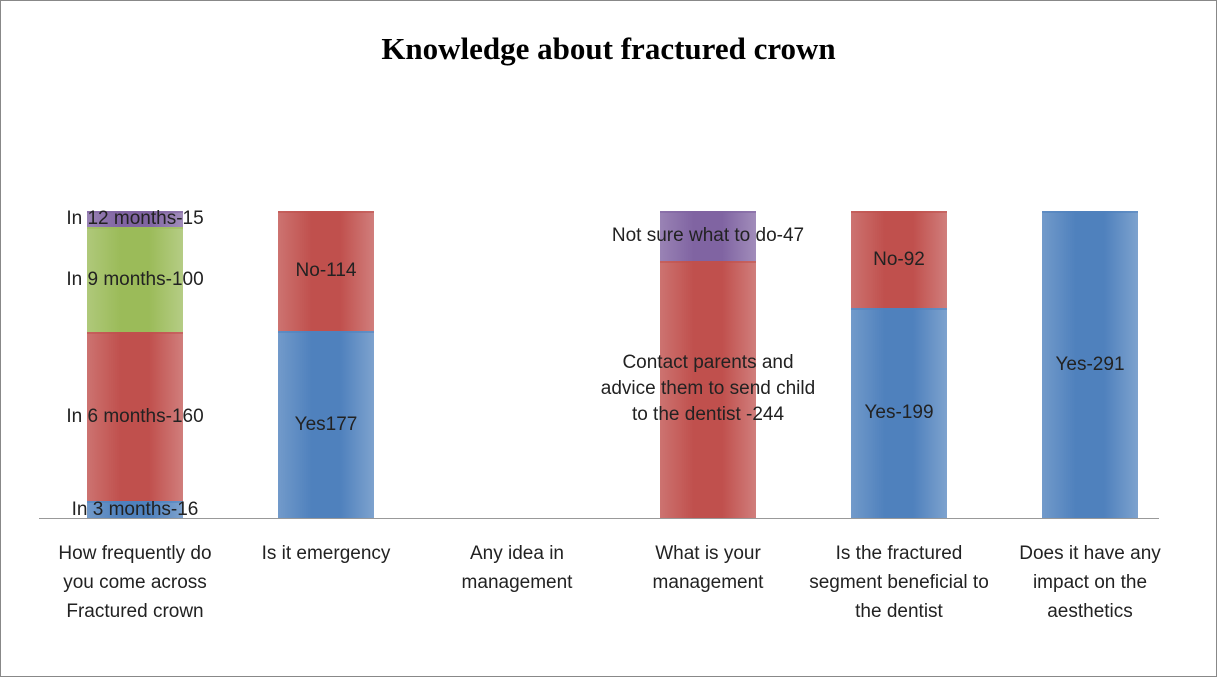 The height and width of the screenshot is (677, 1217). What do you see at coordinates (608, 48) in the screenshot?
I see `chart-title: Knowledge about fractured crown` at bounding box center [608, 48].